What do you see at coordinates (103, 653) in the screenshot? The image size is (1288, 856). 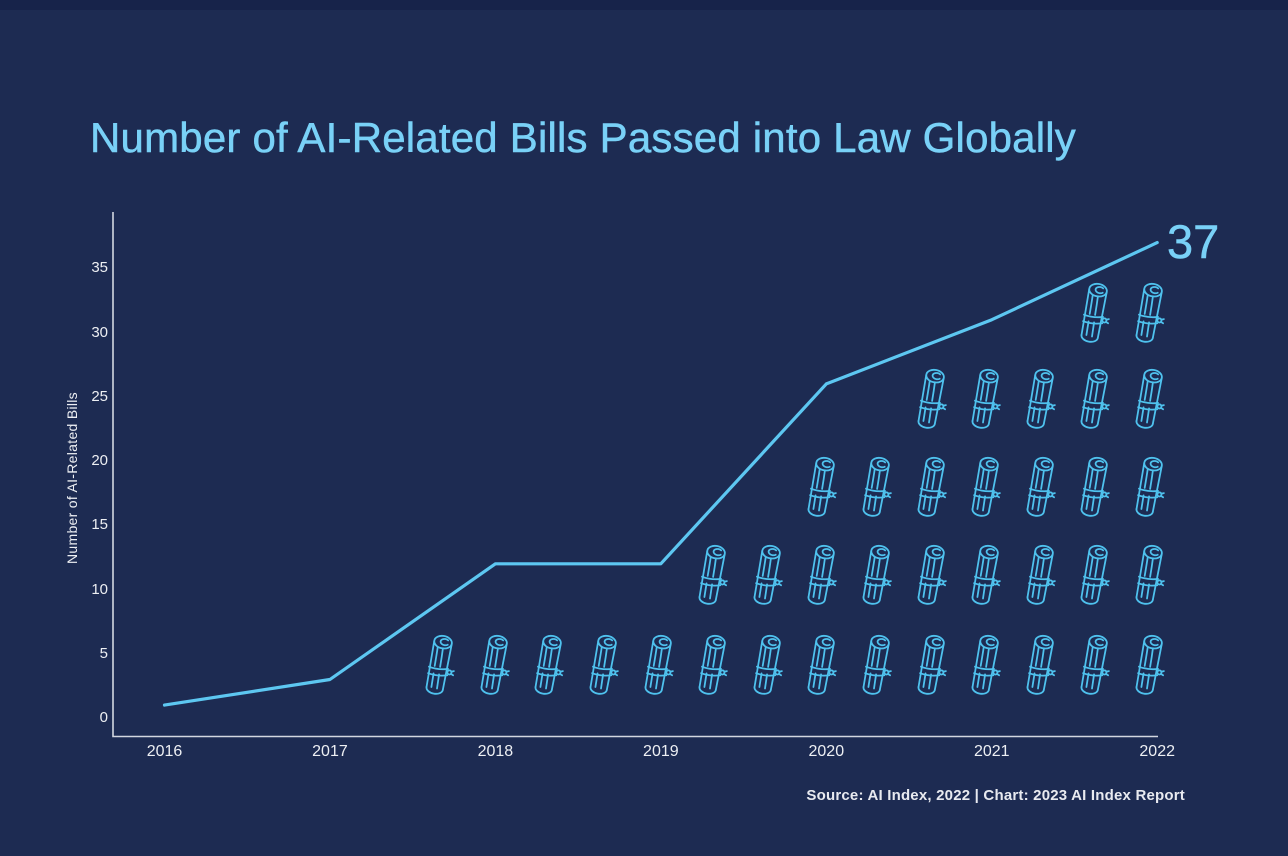 I see `y-tick-label: 5` at bounding box center [103, 653].